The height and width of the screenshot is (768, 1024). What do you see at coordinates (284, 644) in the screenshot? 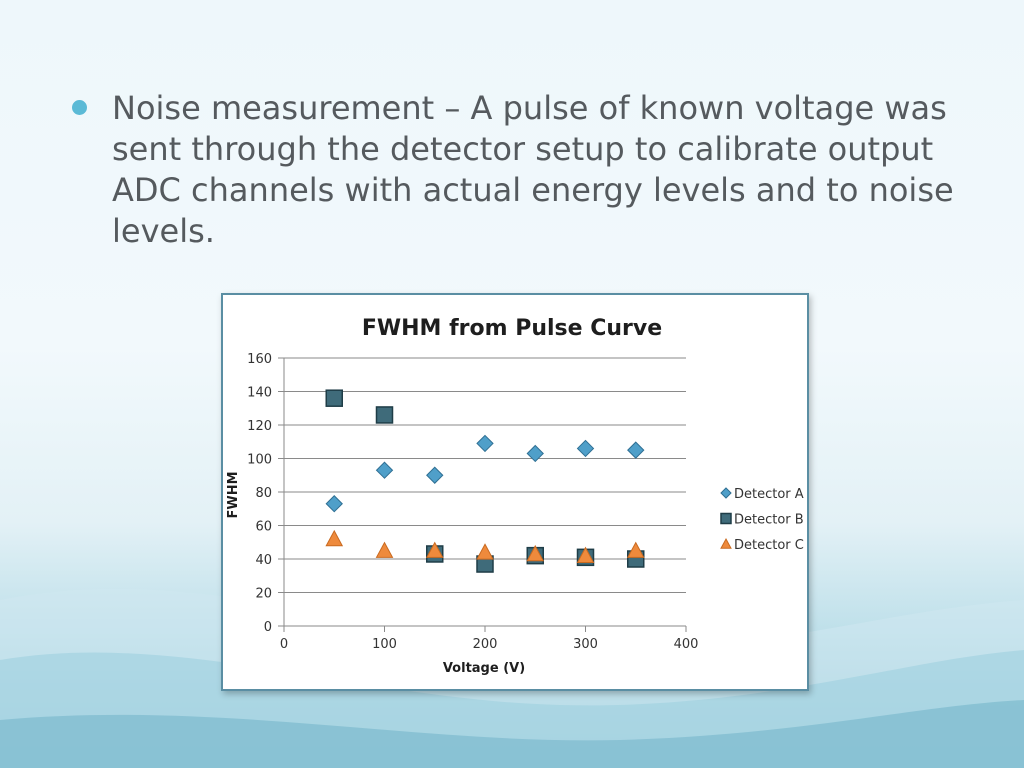
I see `x-tick-label: 0` at bounding box center [284, 644].